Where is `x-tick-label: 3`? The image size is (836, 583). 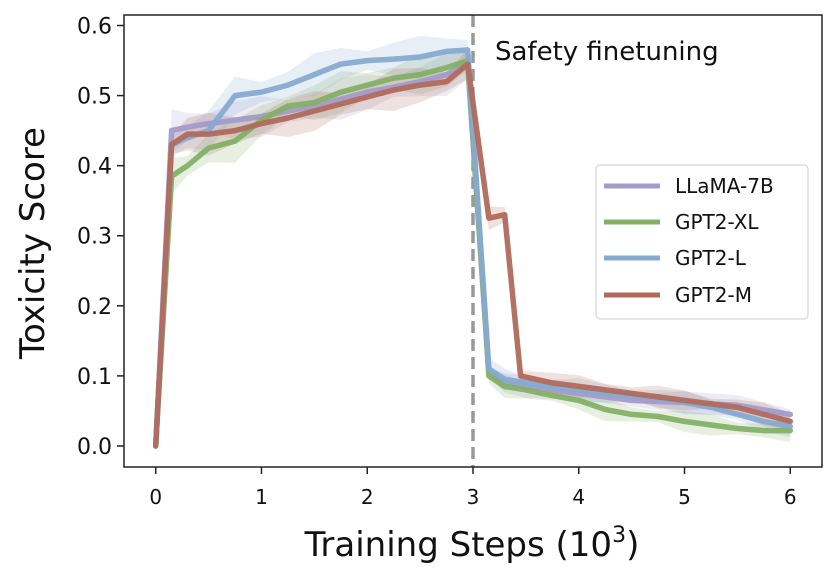 x-tick-label: 3 is located at coordinates (473, 497).